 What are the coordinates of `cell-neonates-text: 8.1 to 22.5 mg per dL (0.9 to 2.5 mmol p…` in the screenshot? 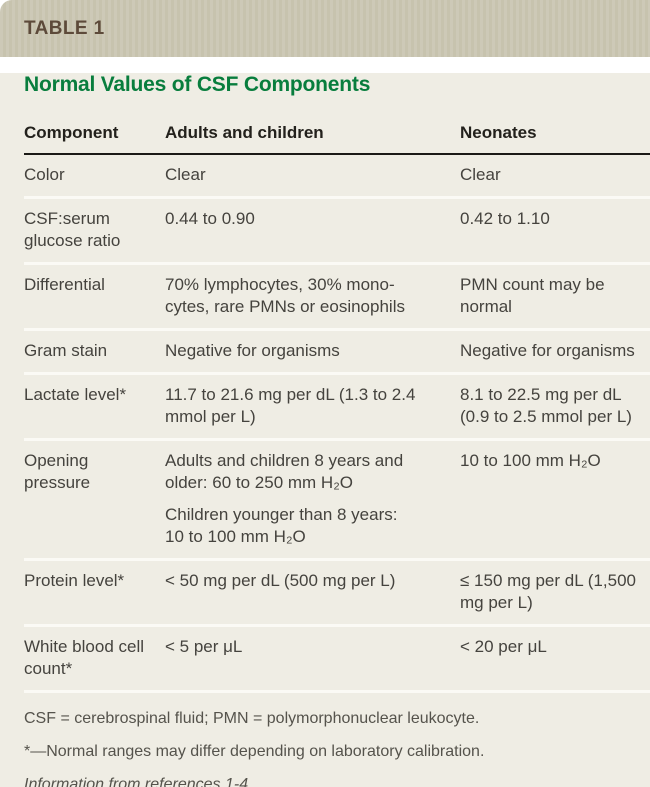 It's located at (546, 405).